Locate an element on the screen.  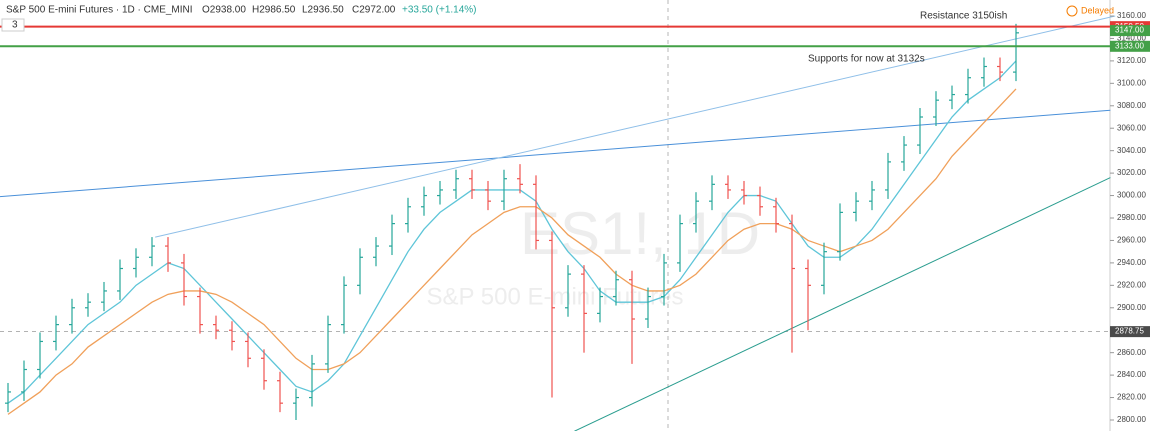
level-label: 2878.75 is located at coordinates (1129, 331).